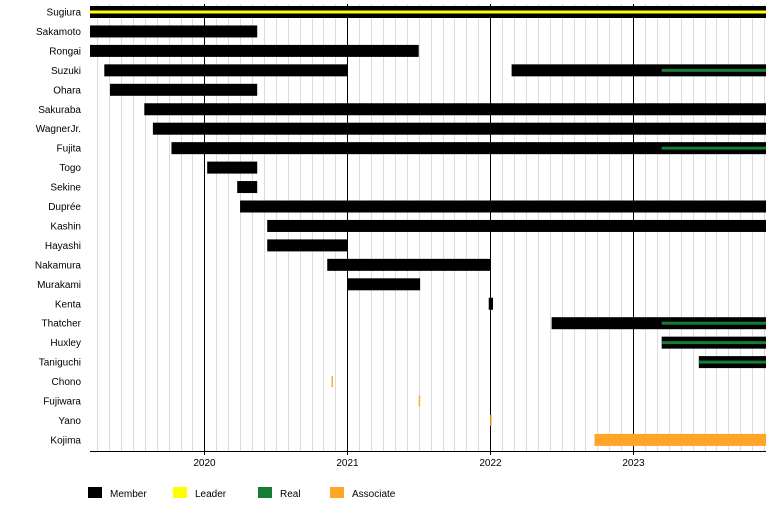 The image size is (780, 505). I want to click on member-name-label: Sakuraba, so click(59, 110).